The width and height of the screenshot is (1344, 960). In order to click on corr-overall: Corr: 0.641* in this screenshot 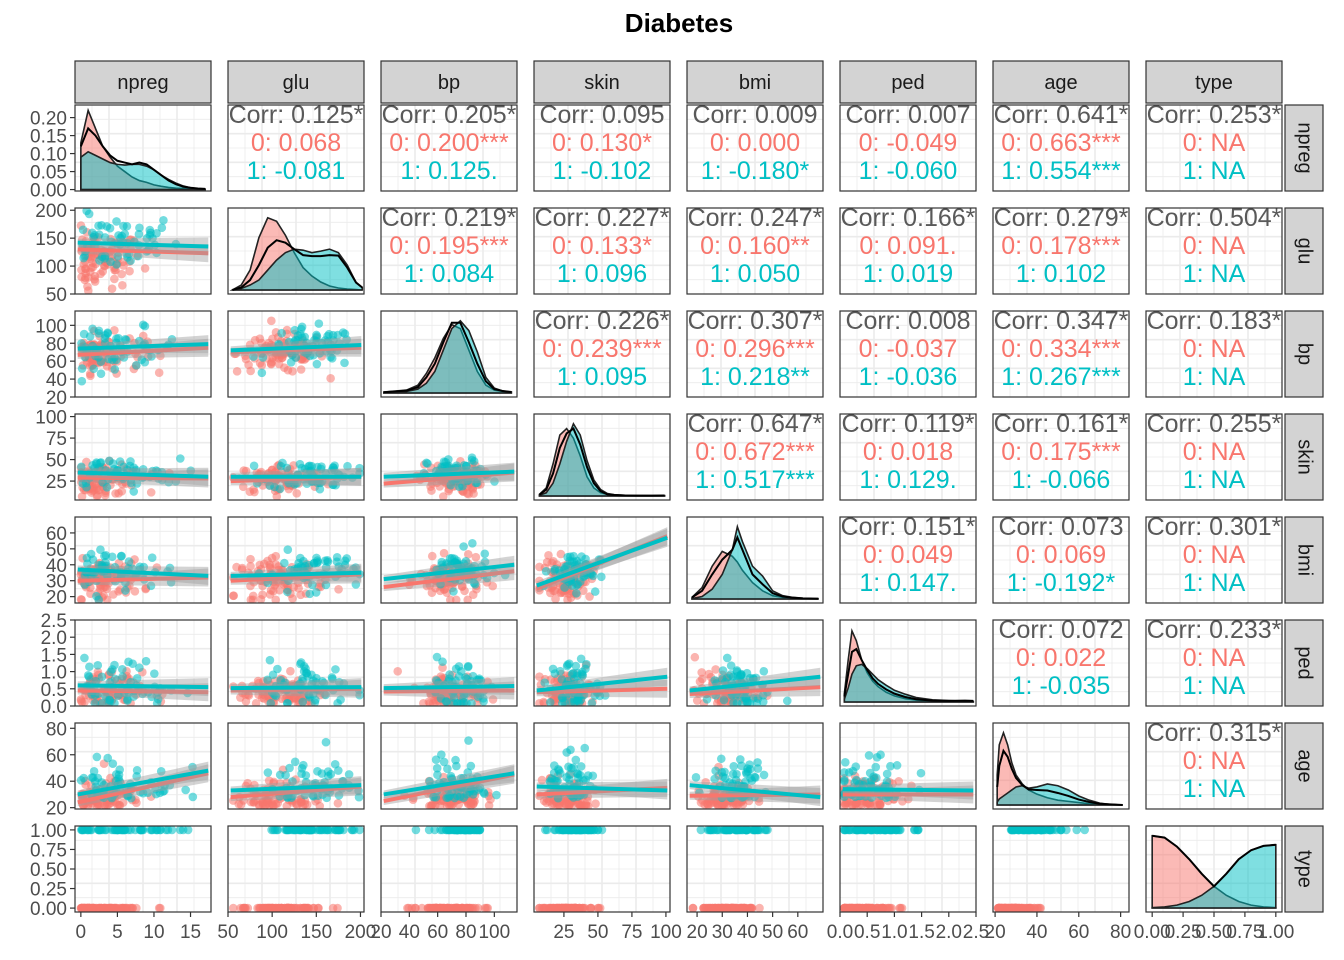, I will do `click(1061, 115)`.